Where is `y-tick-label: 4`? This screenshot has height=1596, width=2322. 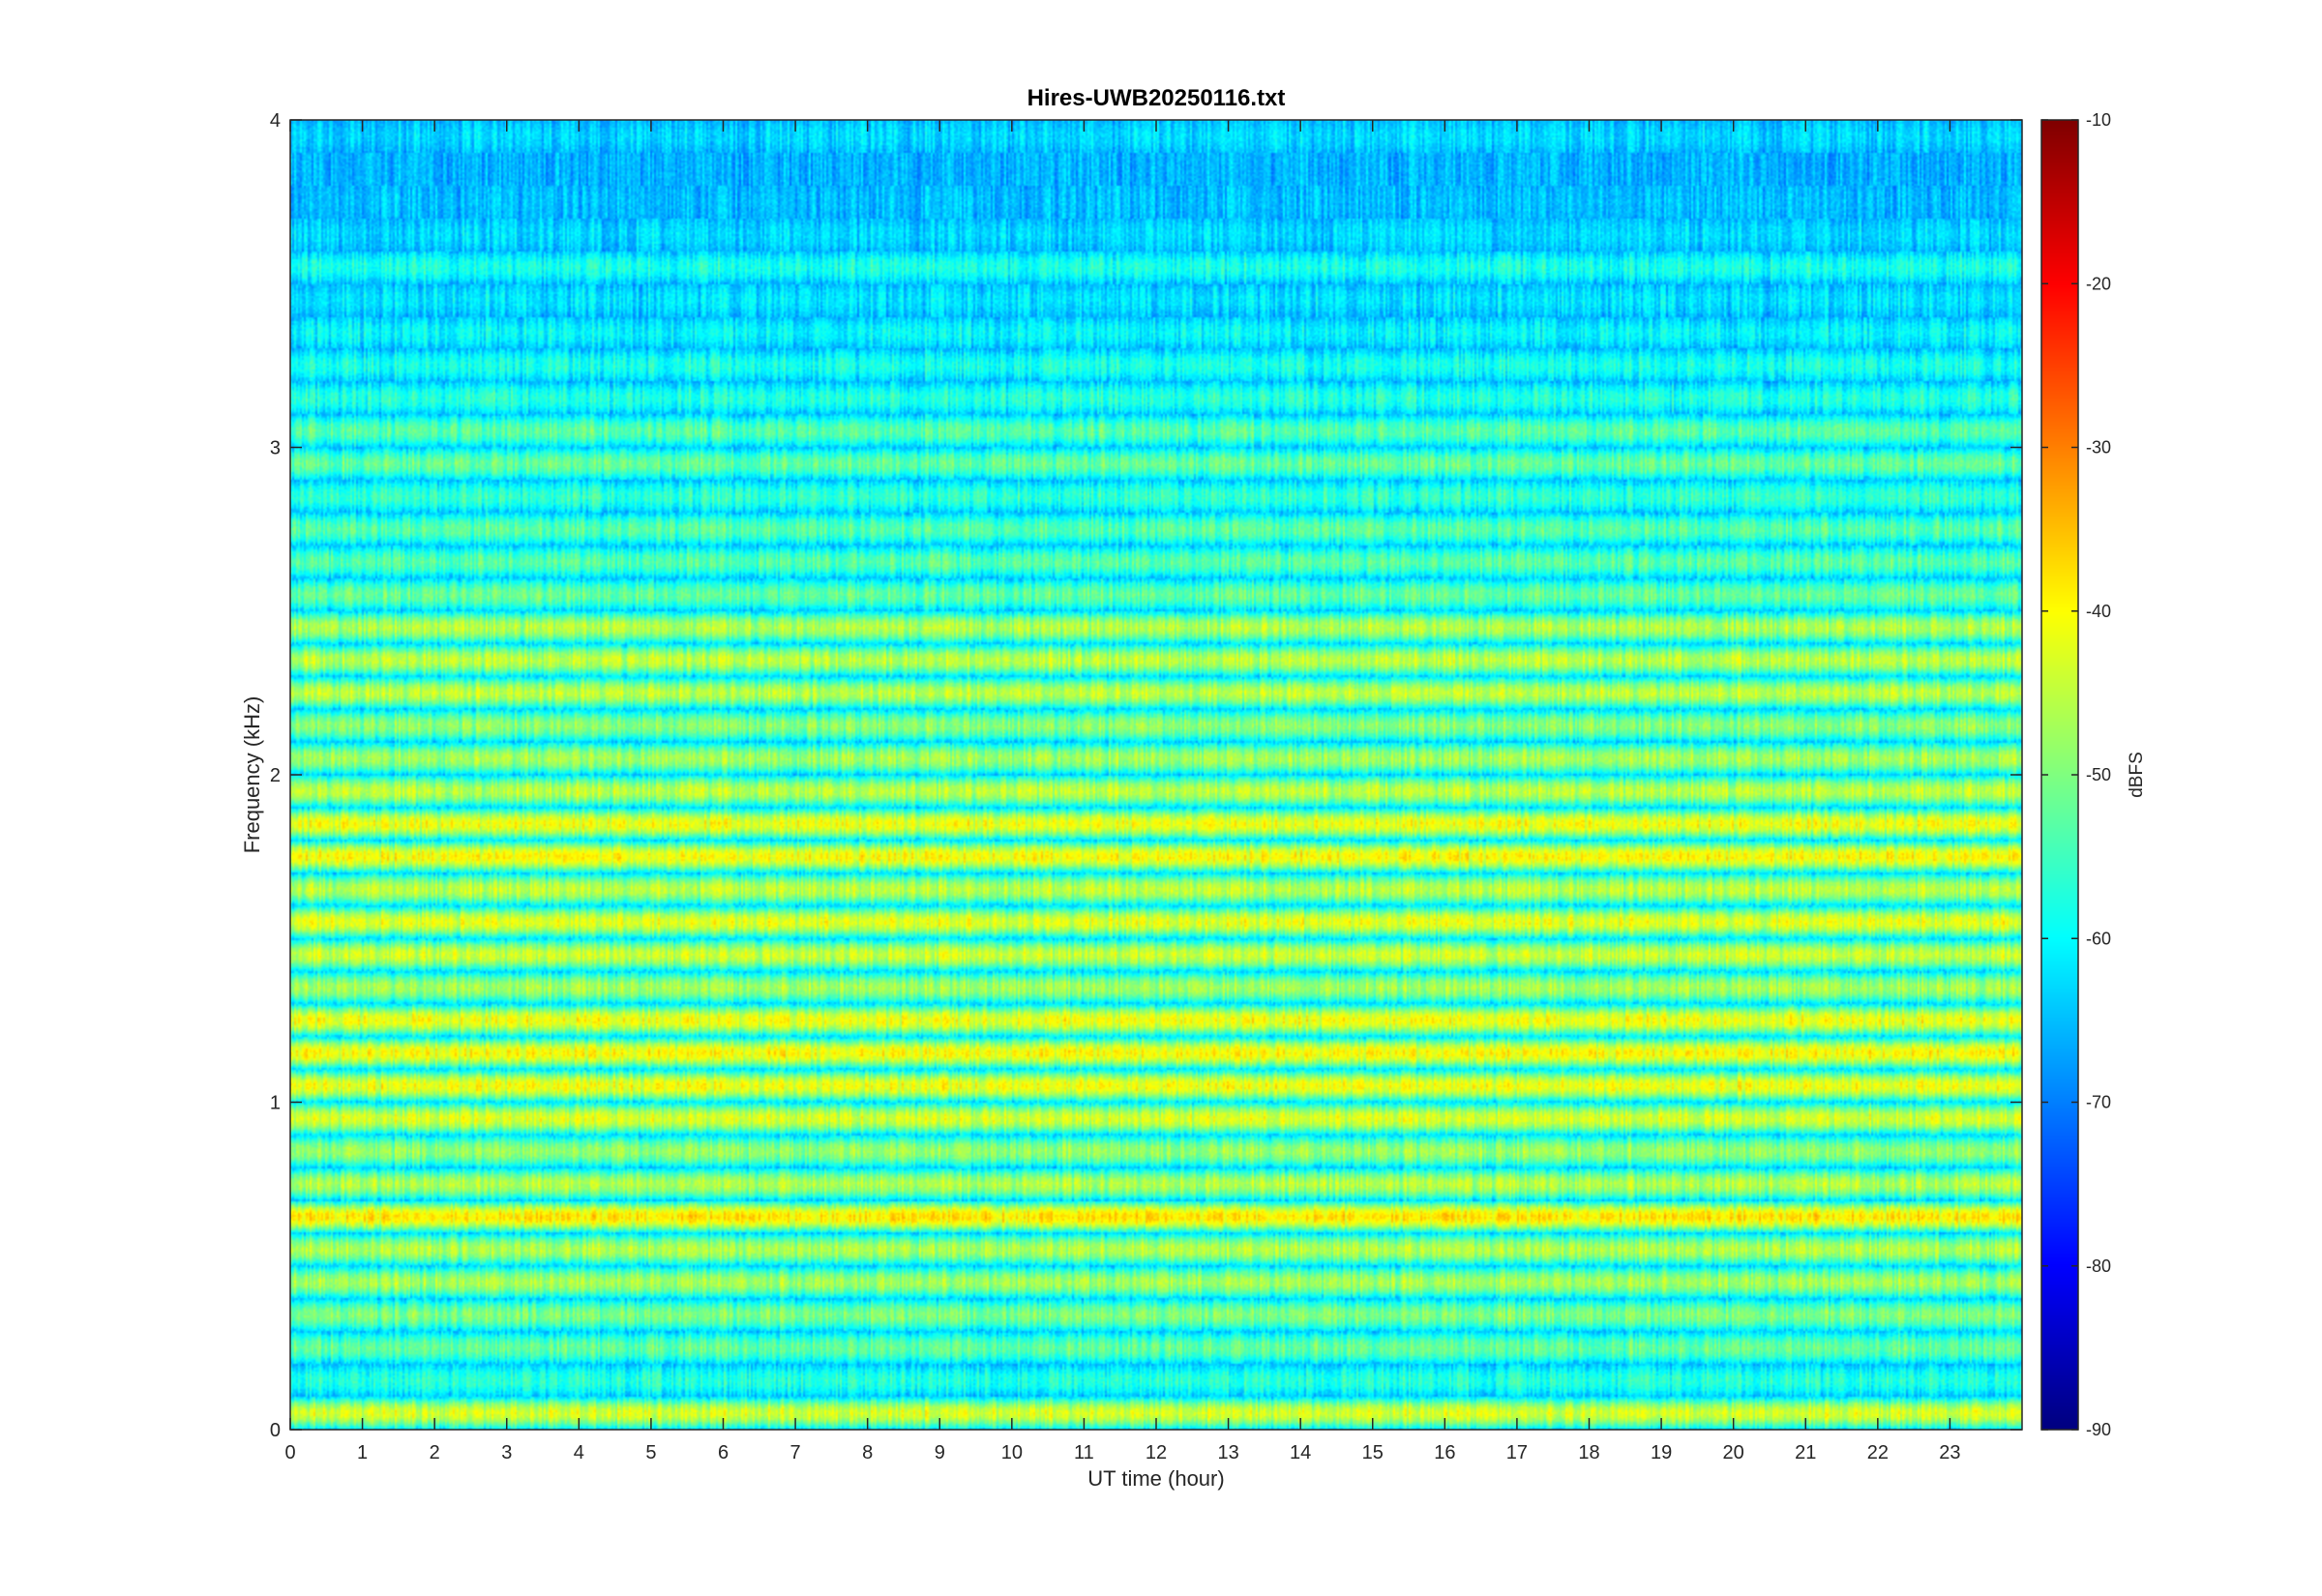 y-tick-label: 4 is located at coordinates (275, 121).